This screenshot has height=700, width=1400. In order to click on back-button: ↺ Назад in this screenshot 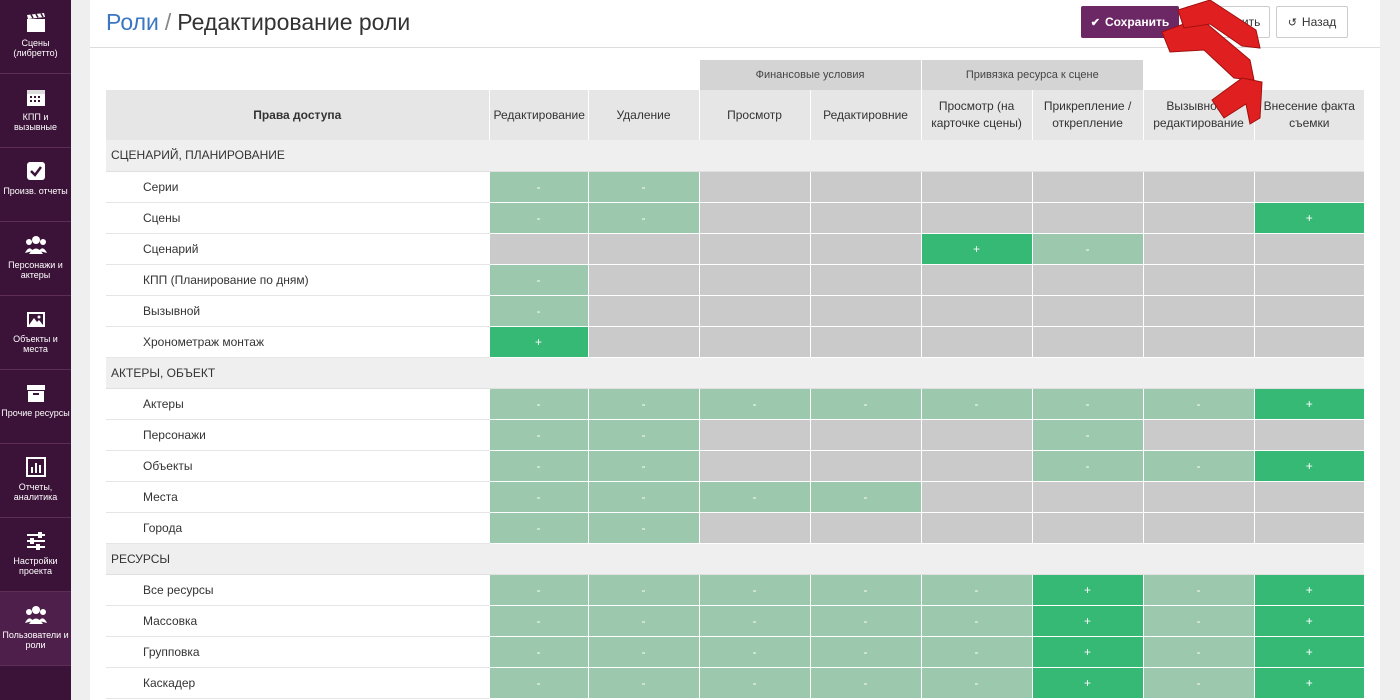, I will do `click(1312, 22)`.